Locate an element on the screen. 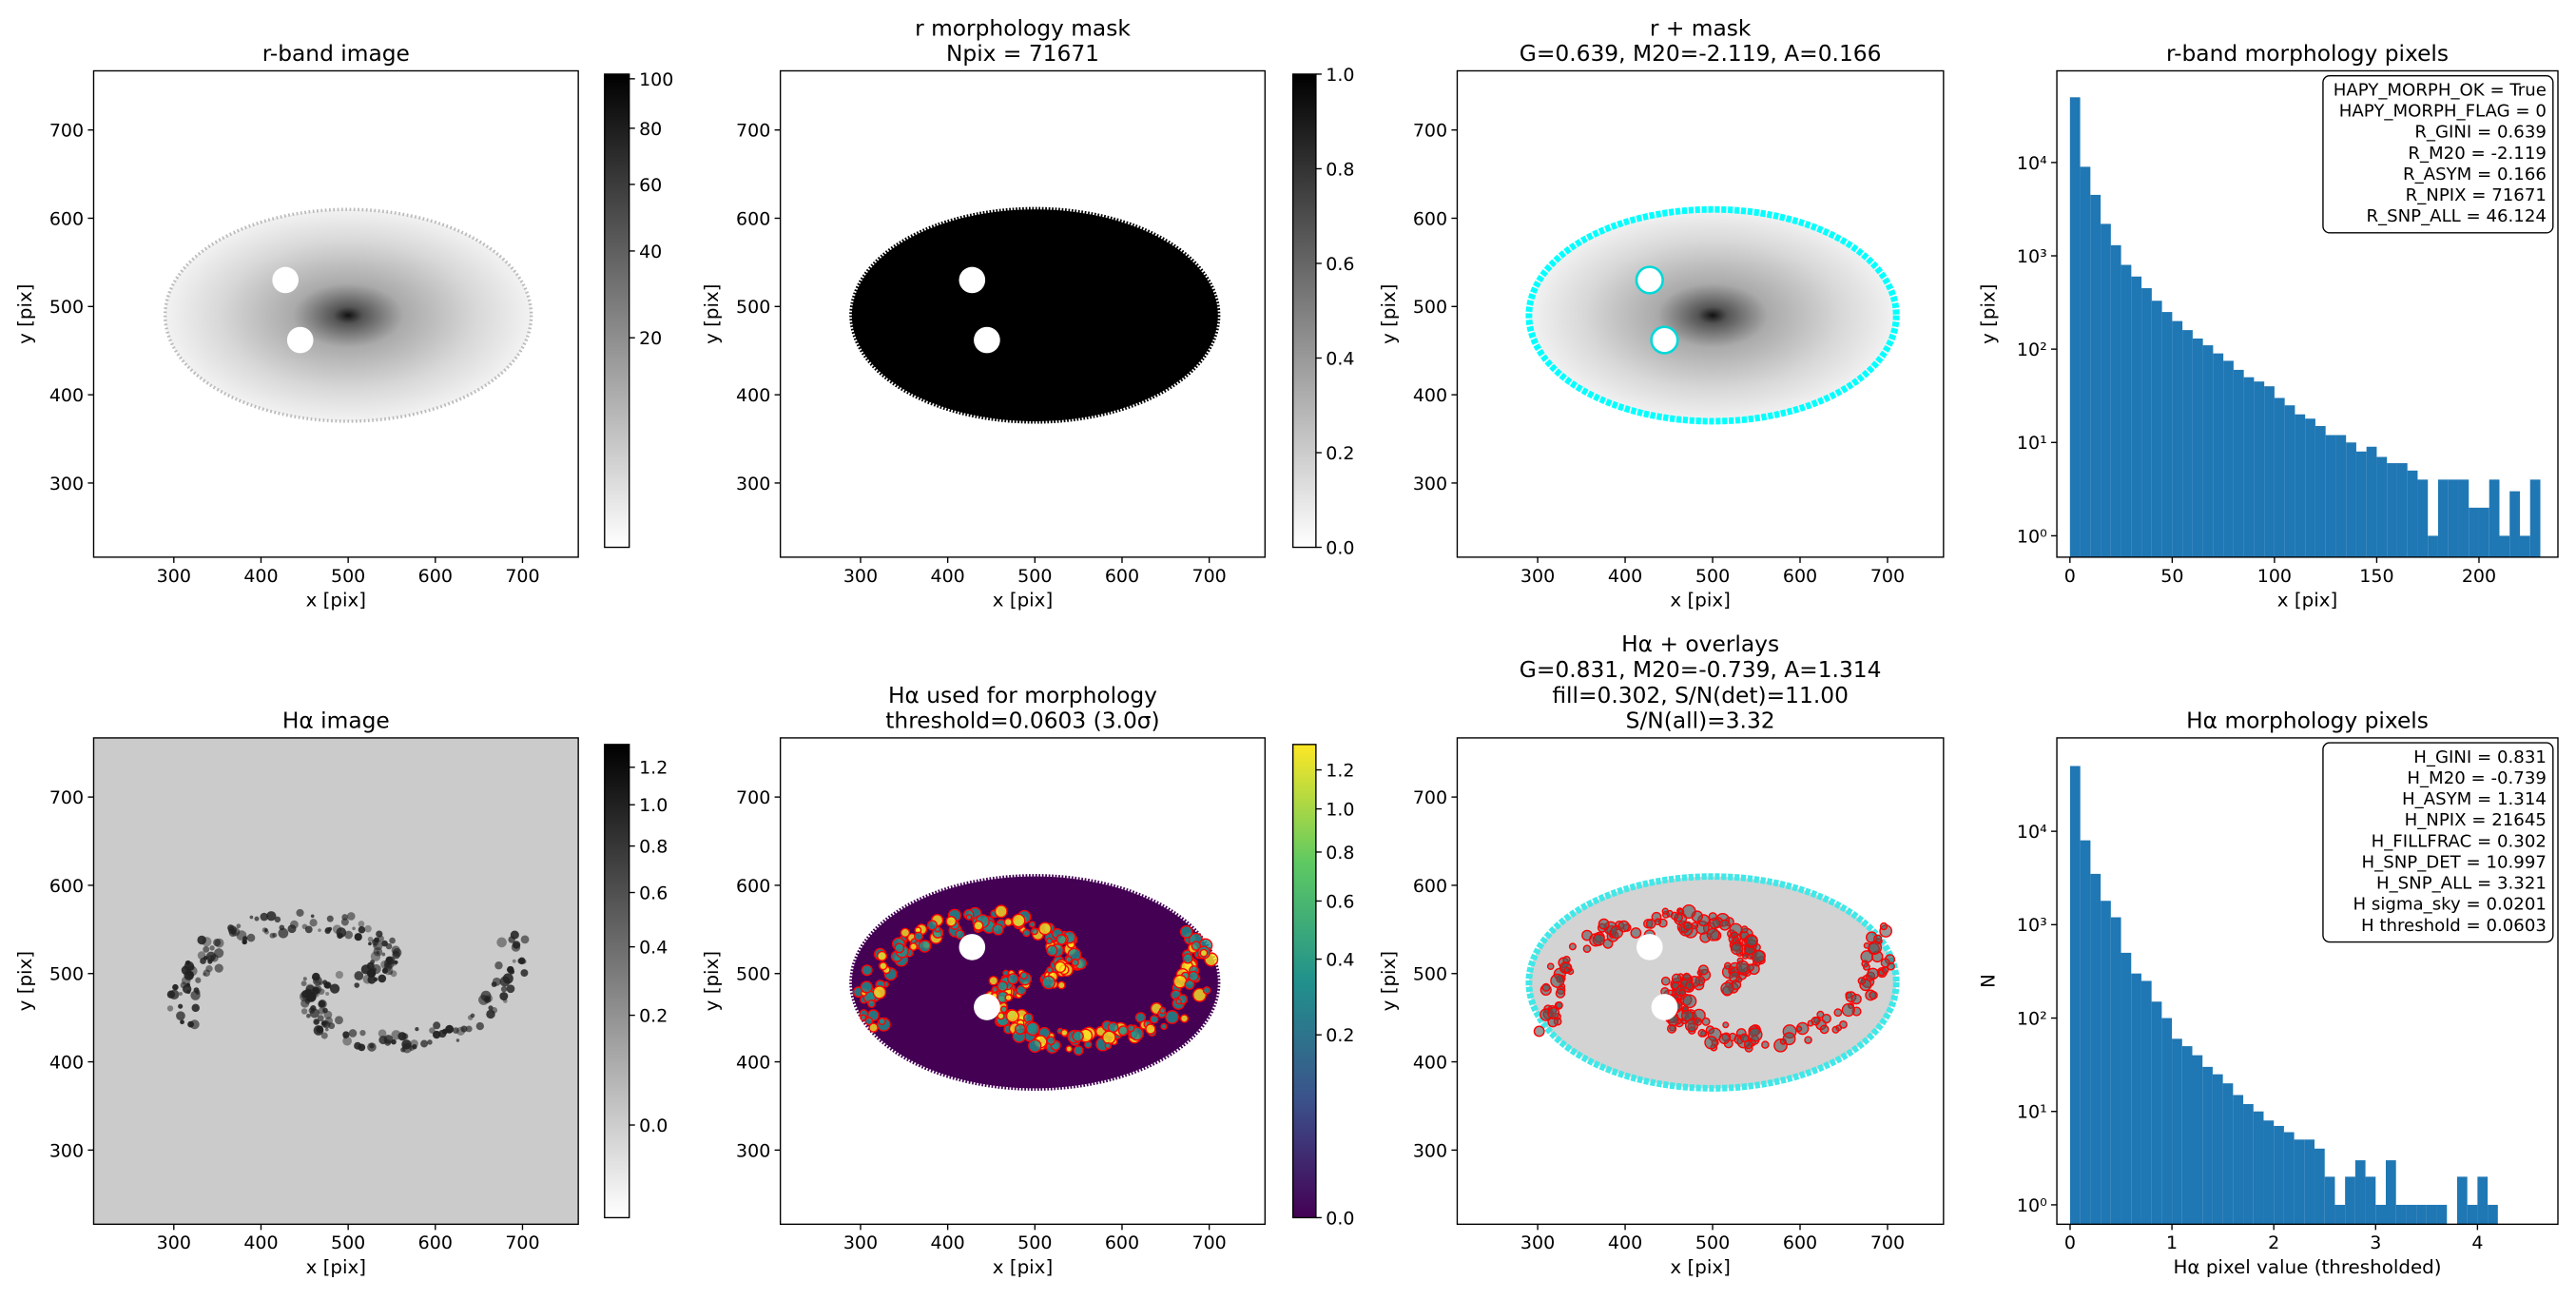  x-tick-label: 700 is located at coordinates (522, 1242).